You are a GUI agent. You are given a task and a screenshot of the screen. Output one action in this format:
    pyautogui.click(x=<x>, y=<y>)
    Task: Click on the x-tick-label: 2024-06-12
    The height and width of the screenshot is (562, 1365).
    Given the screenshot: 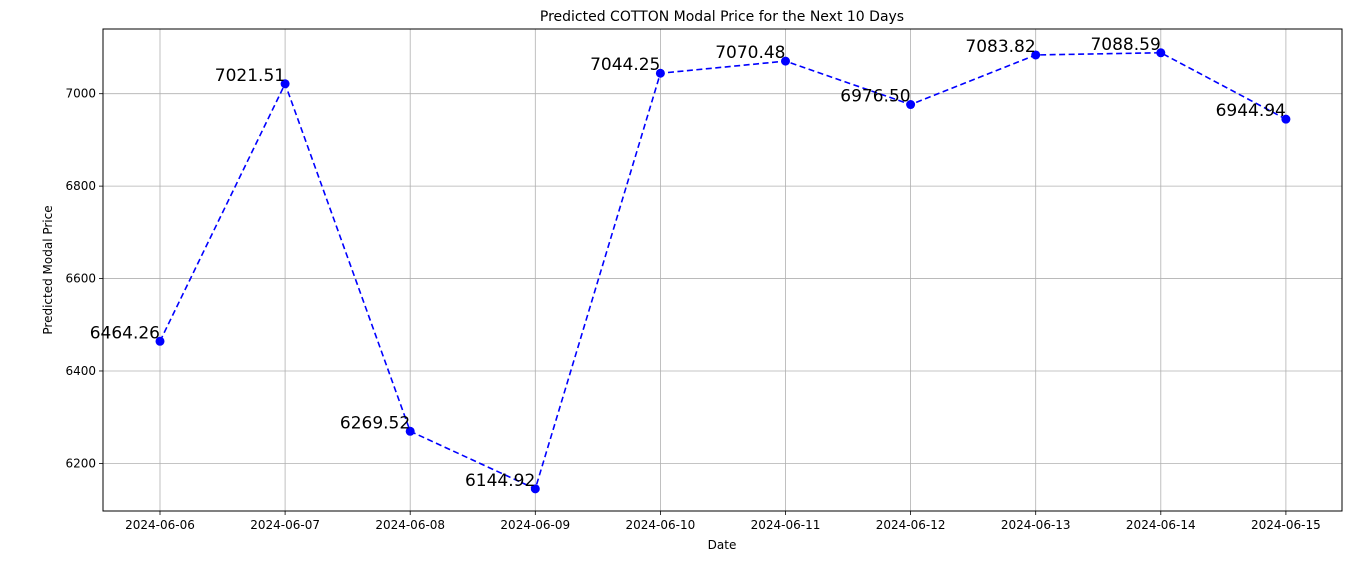 What is the action you would take?
    pyautogui.click(x=911, y=525)
    